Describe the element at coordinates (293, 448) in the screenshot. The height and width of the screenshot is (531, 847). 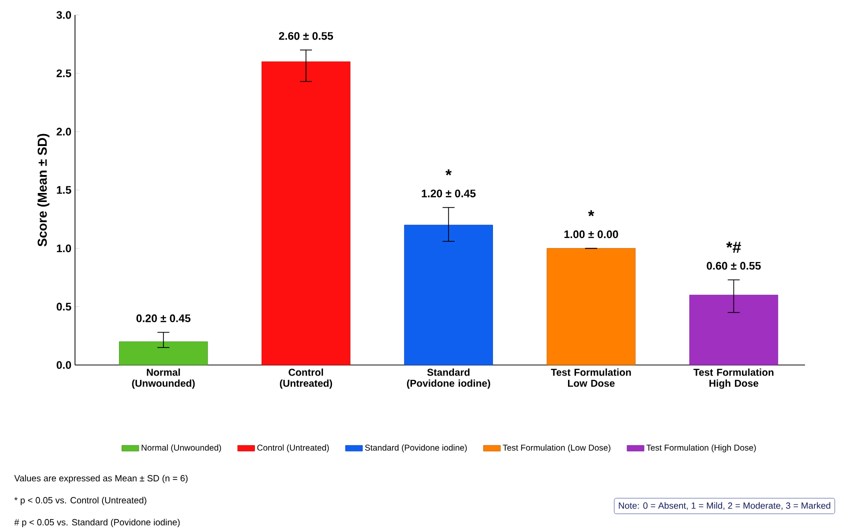
I see `legend-label: Control (Untreated)` at that location.